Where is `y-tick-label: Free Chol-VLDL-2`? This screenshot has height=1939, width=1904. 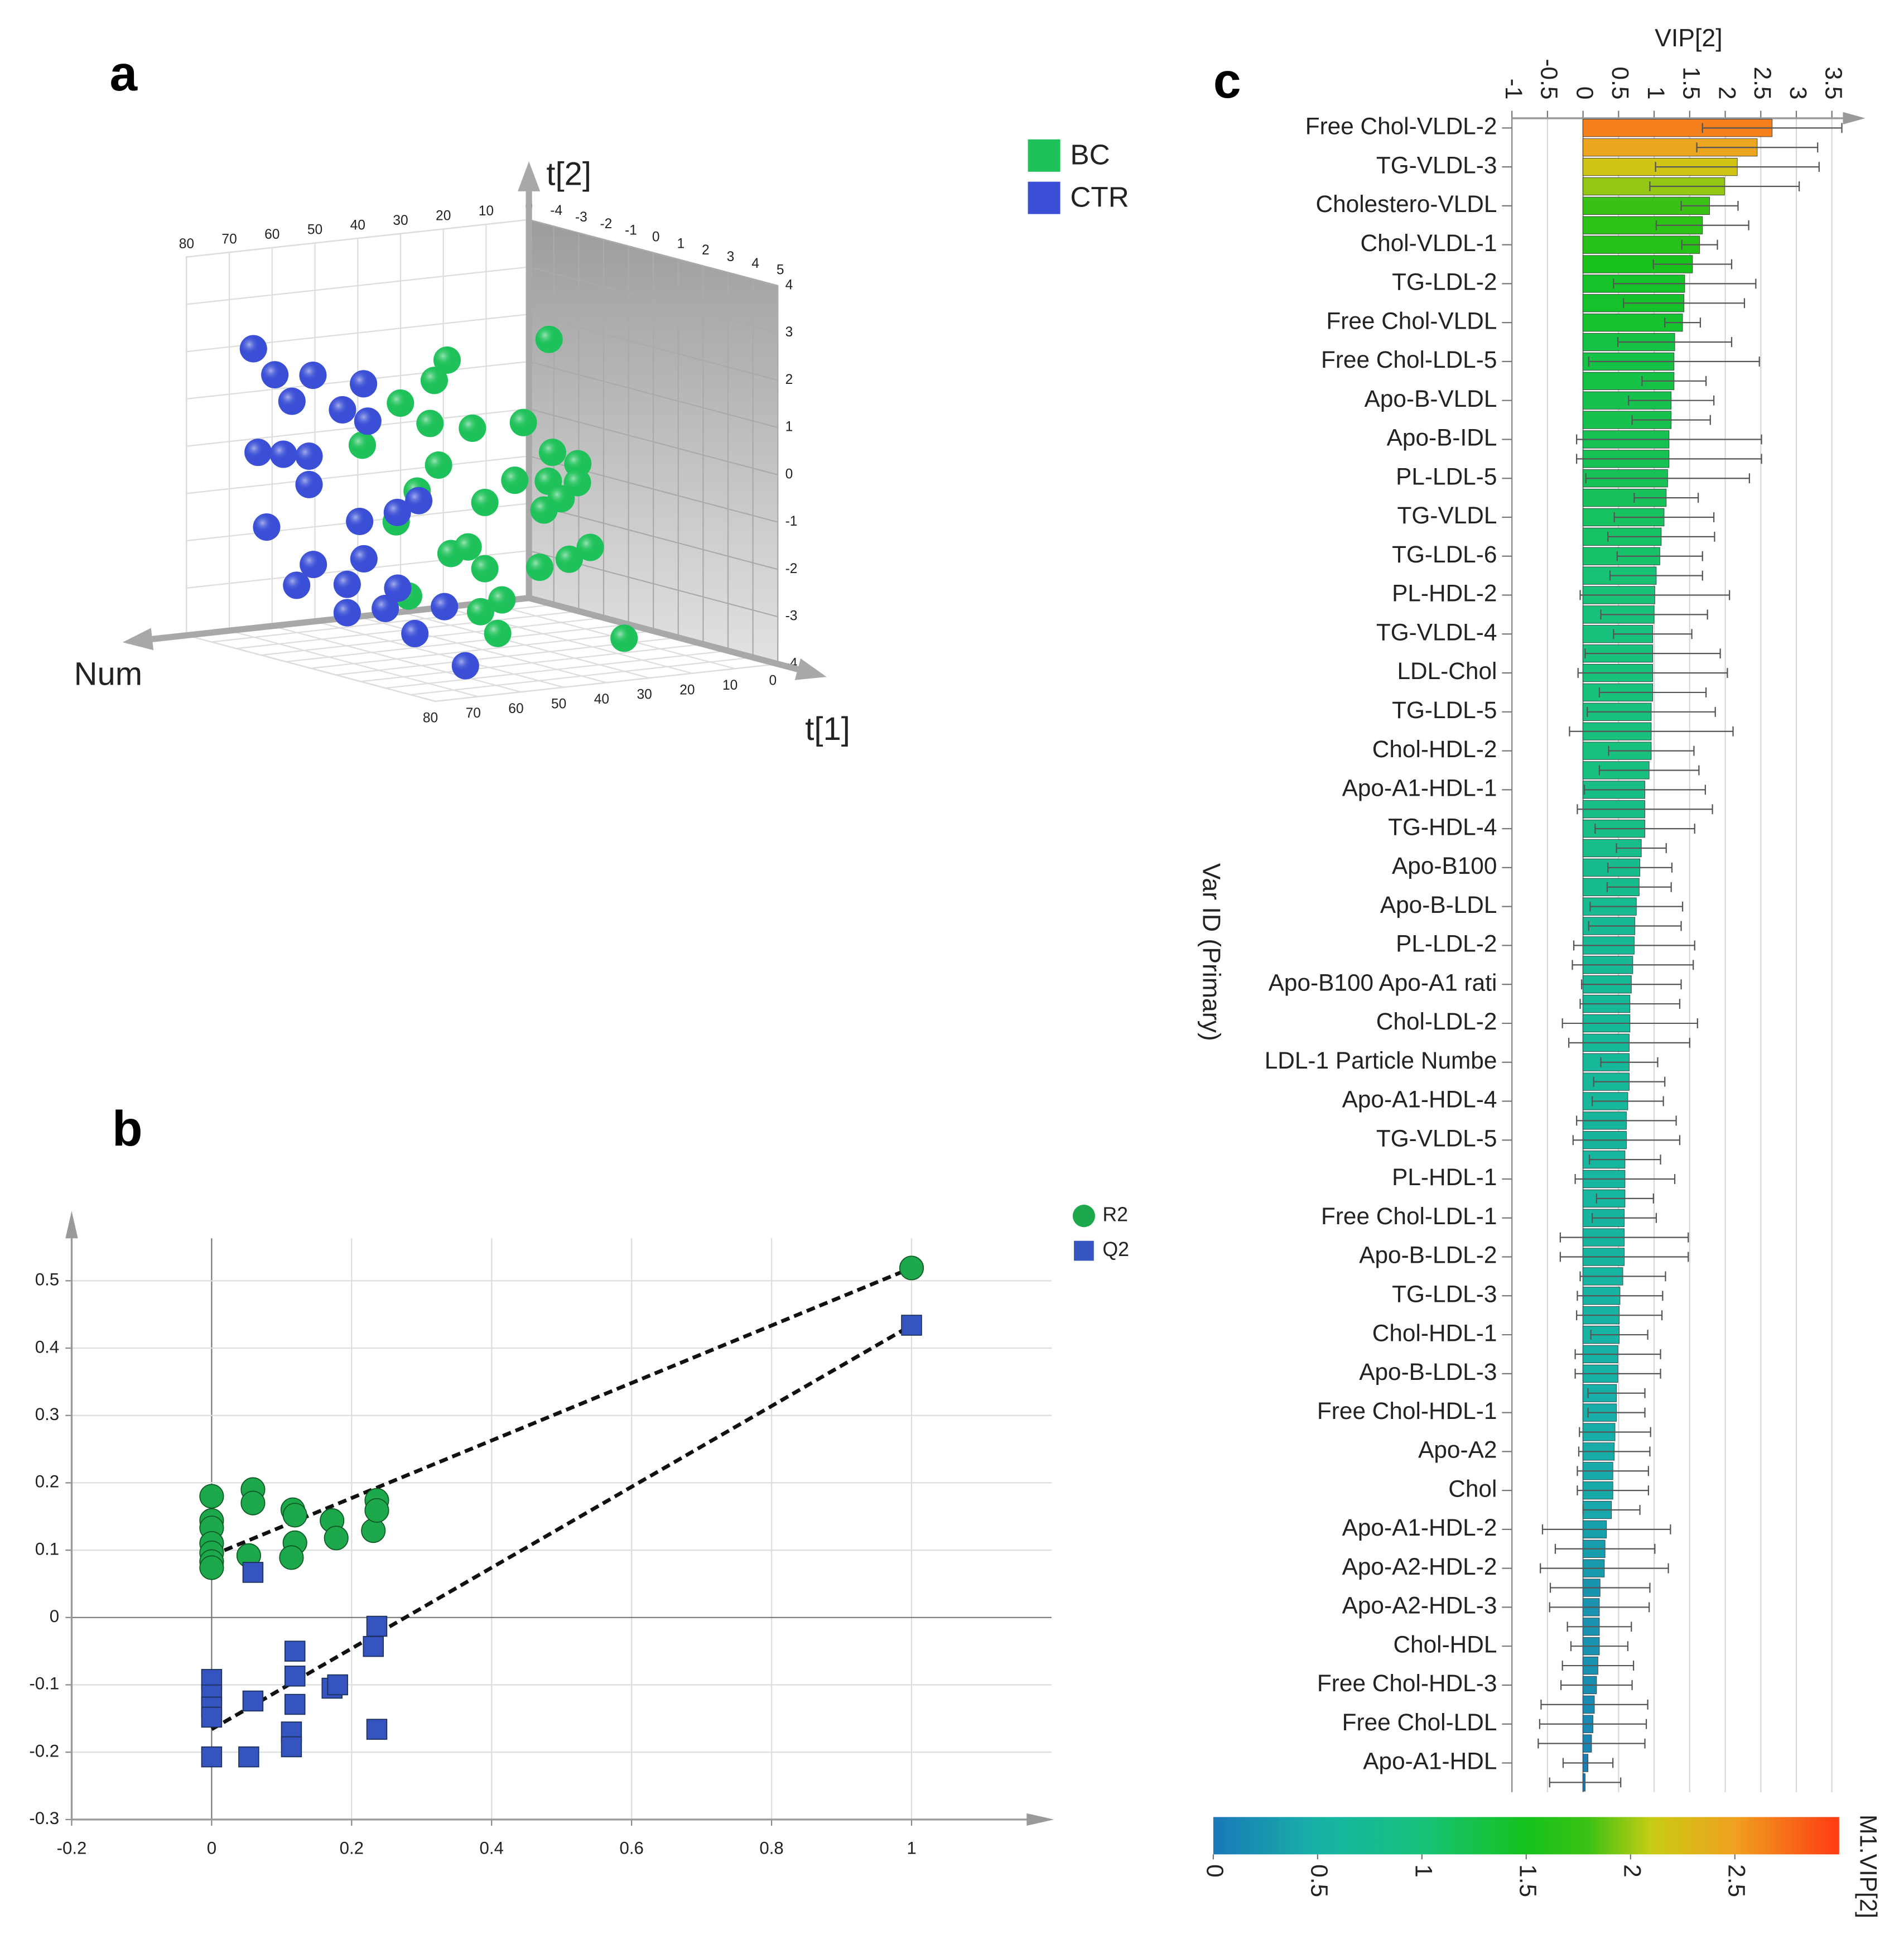 y-tick-label: Free Chol-VLDL-2 is located at coordinates (1401, 126).